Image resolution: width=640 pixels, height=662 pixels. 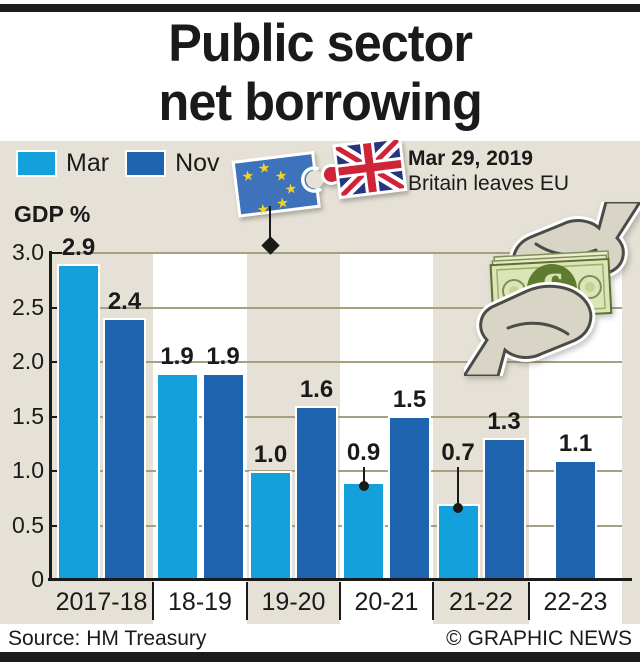 What do you see at coordinates (320, 638) in the screenshot?
I see `footer-strip` at bounding box center [320, 638].